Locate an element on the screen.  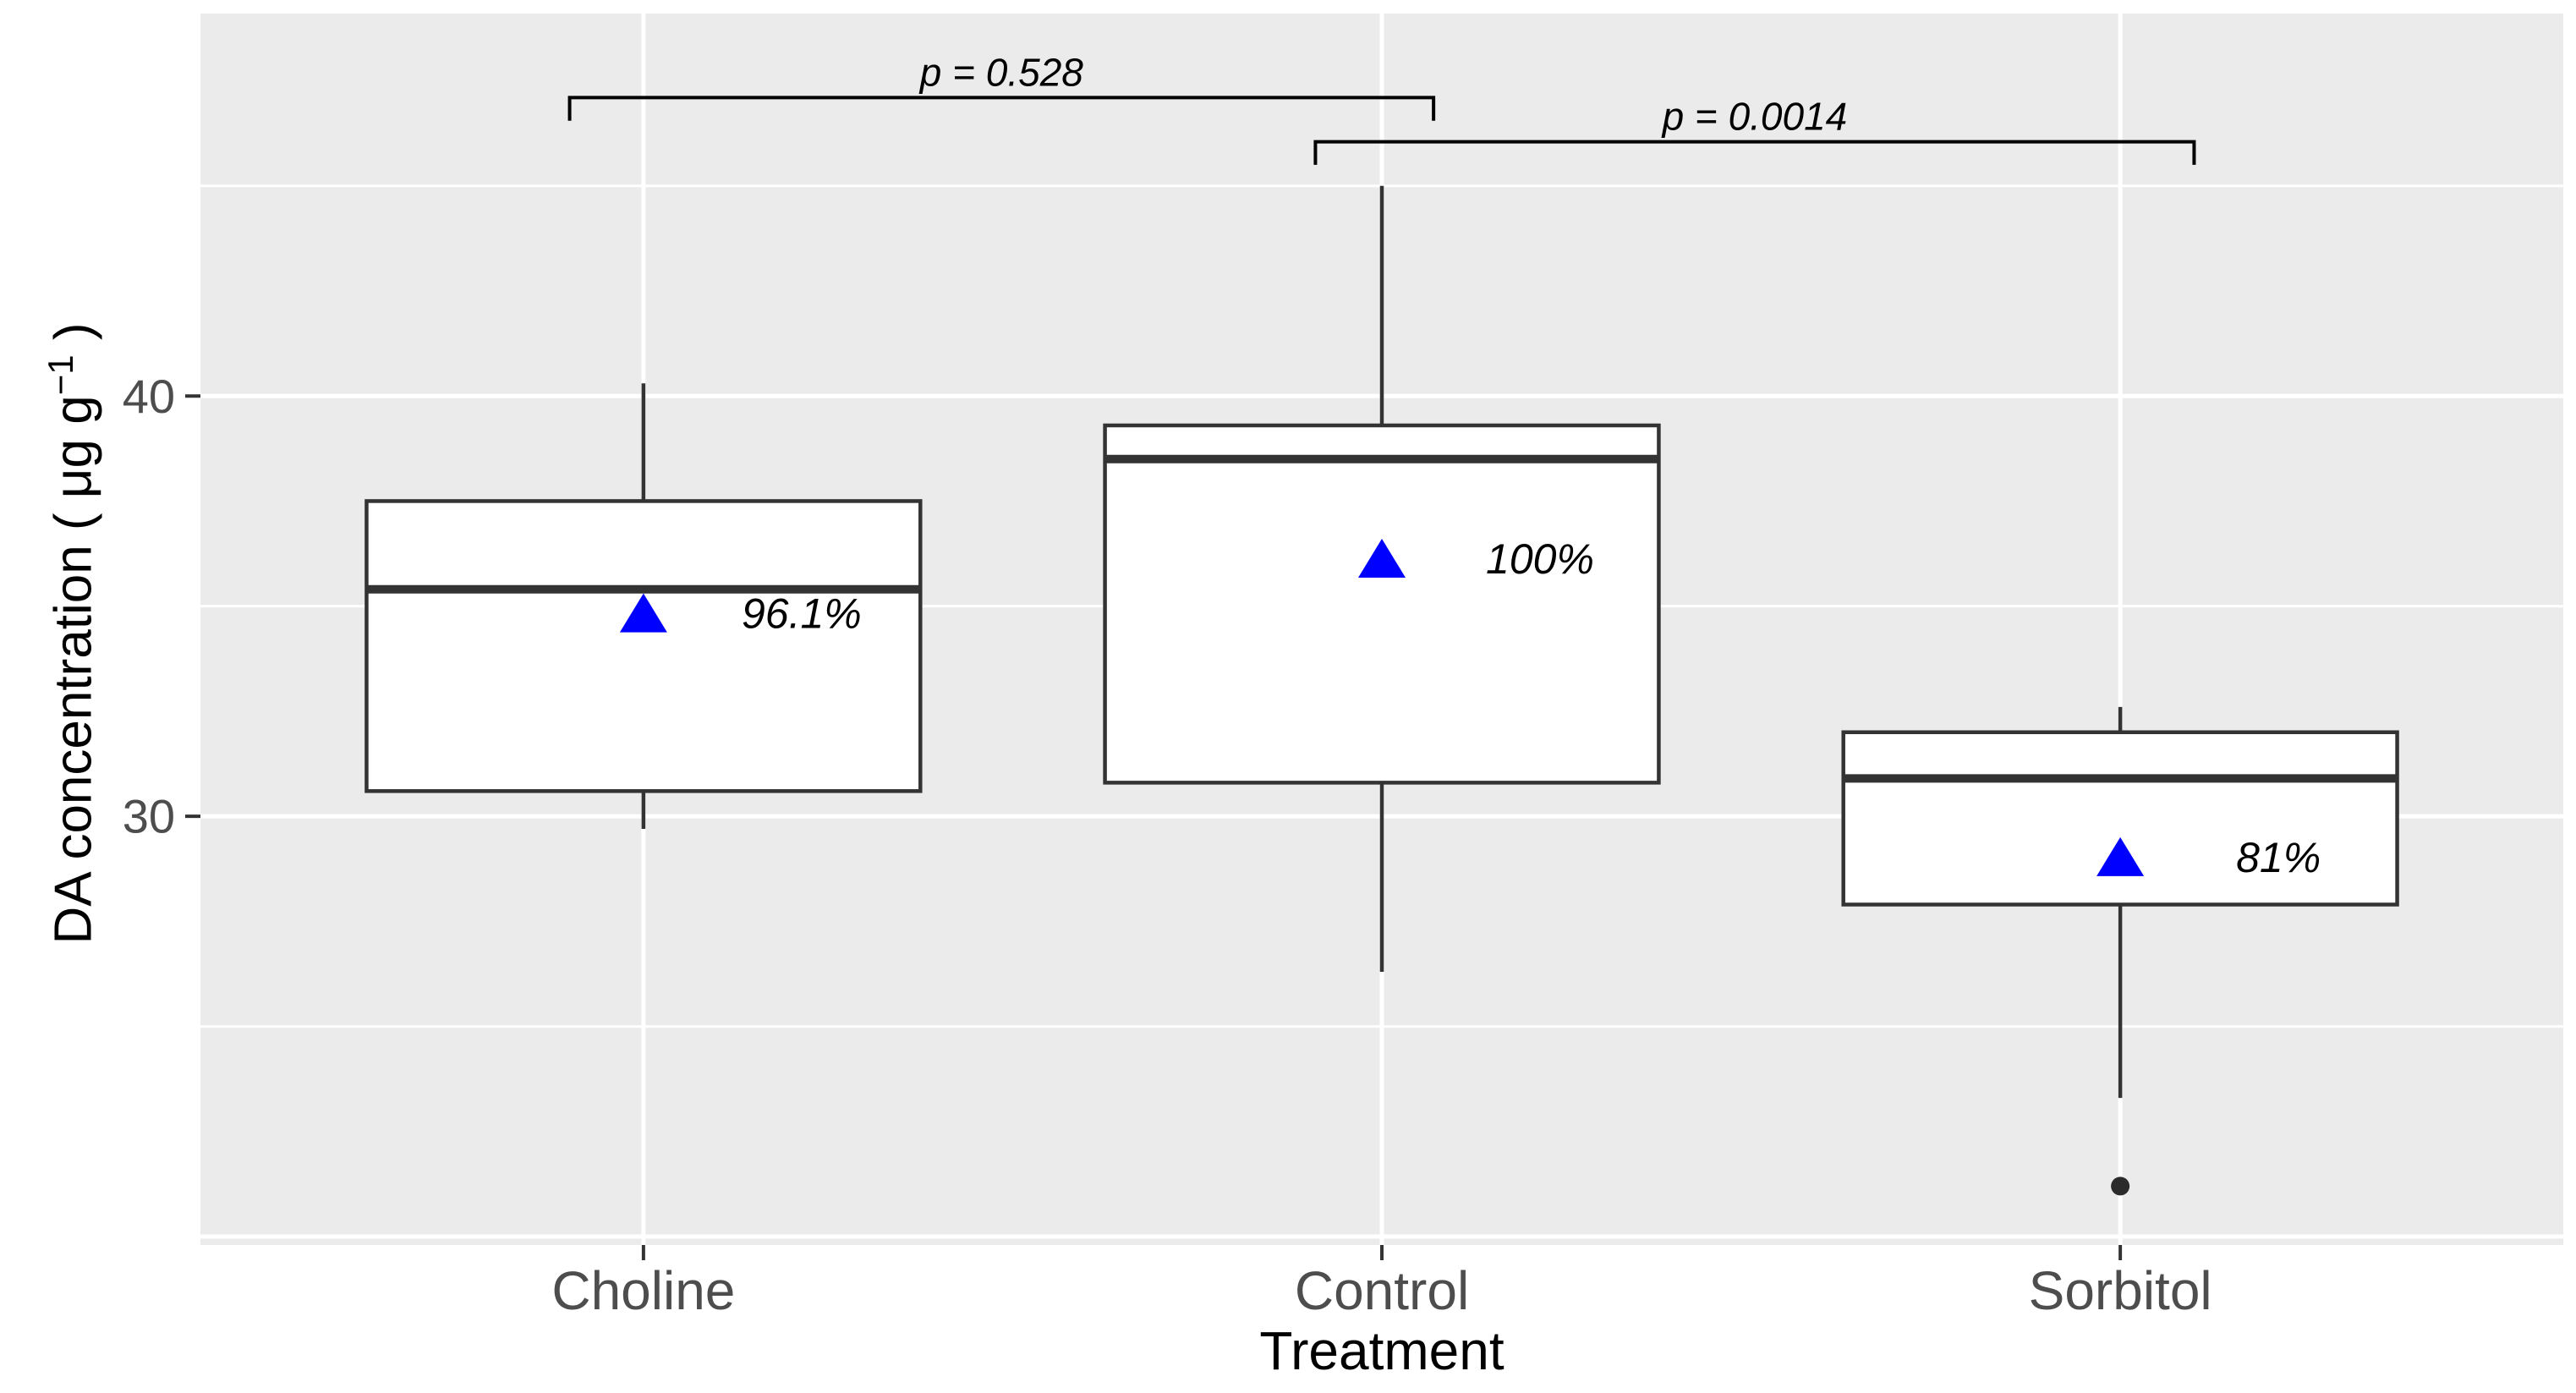
y-tick-label: 40 is located at coordinates (149, 396).